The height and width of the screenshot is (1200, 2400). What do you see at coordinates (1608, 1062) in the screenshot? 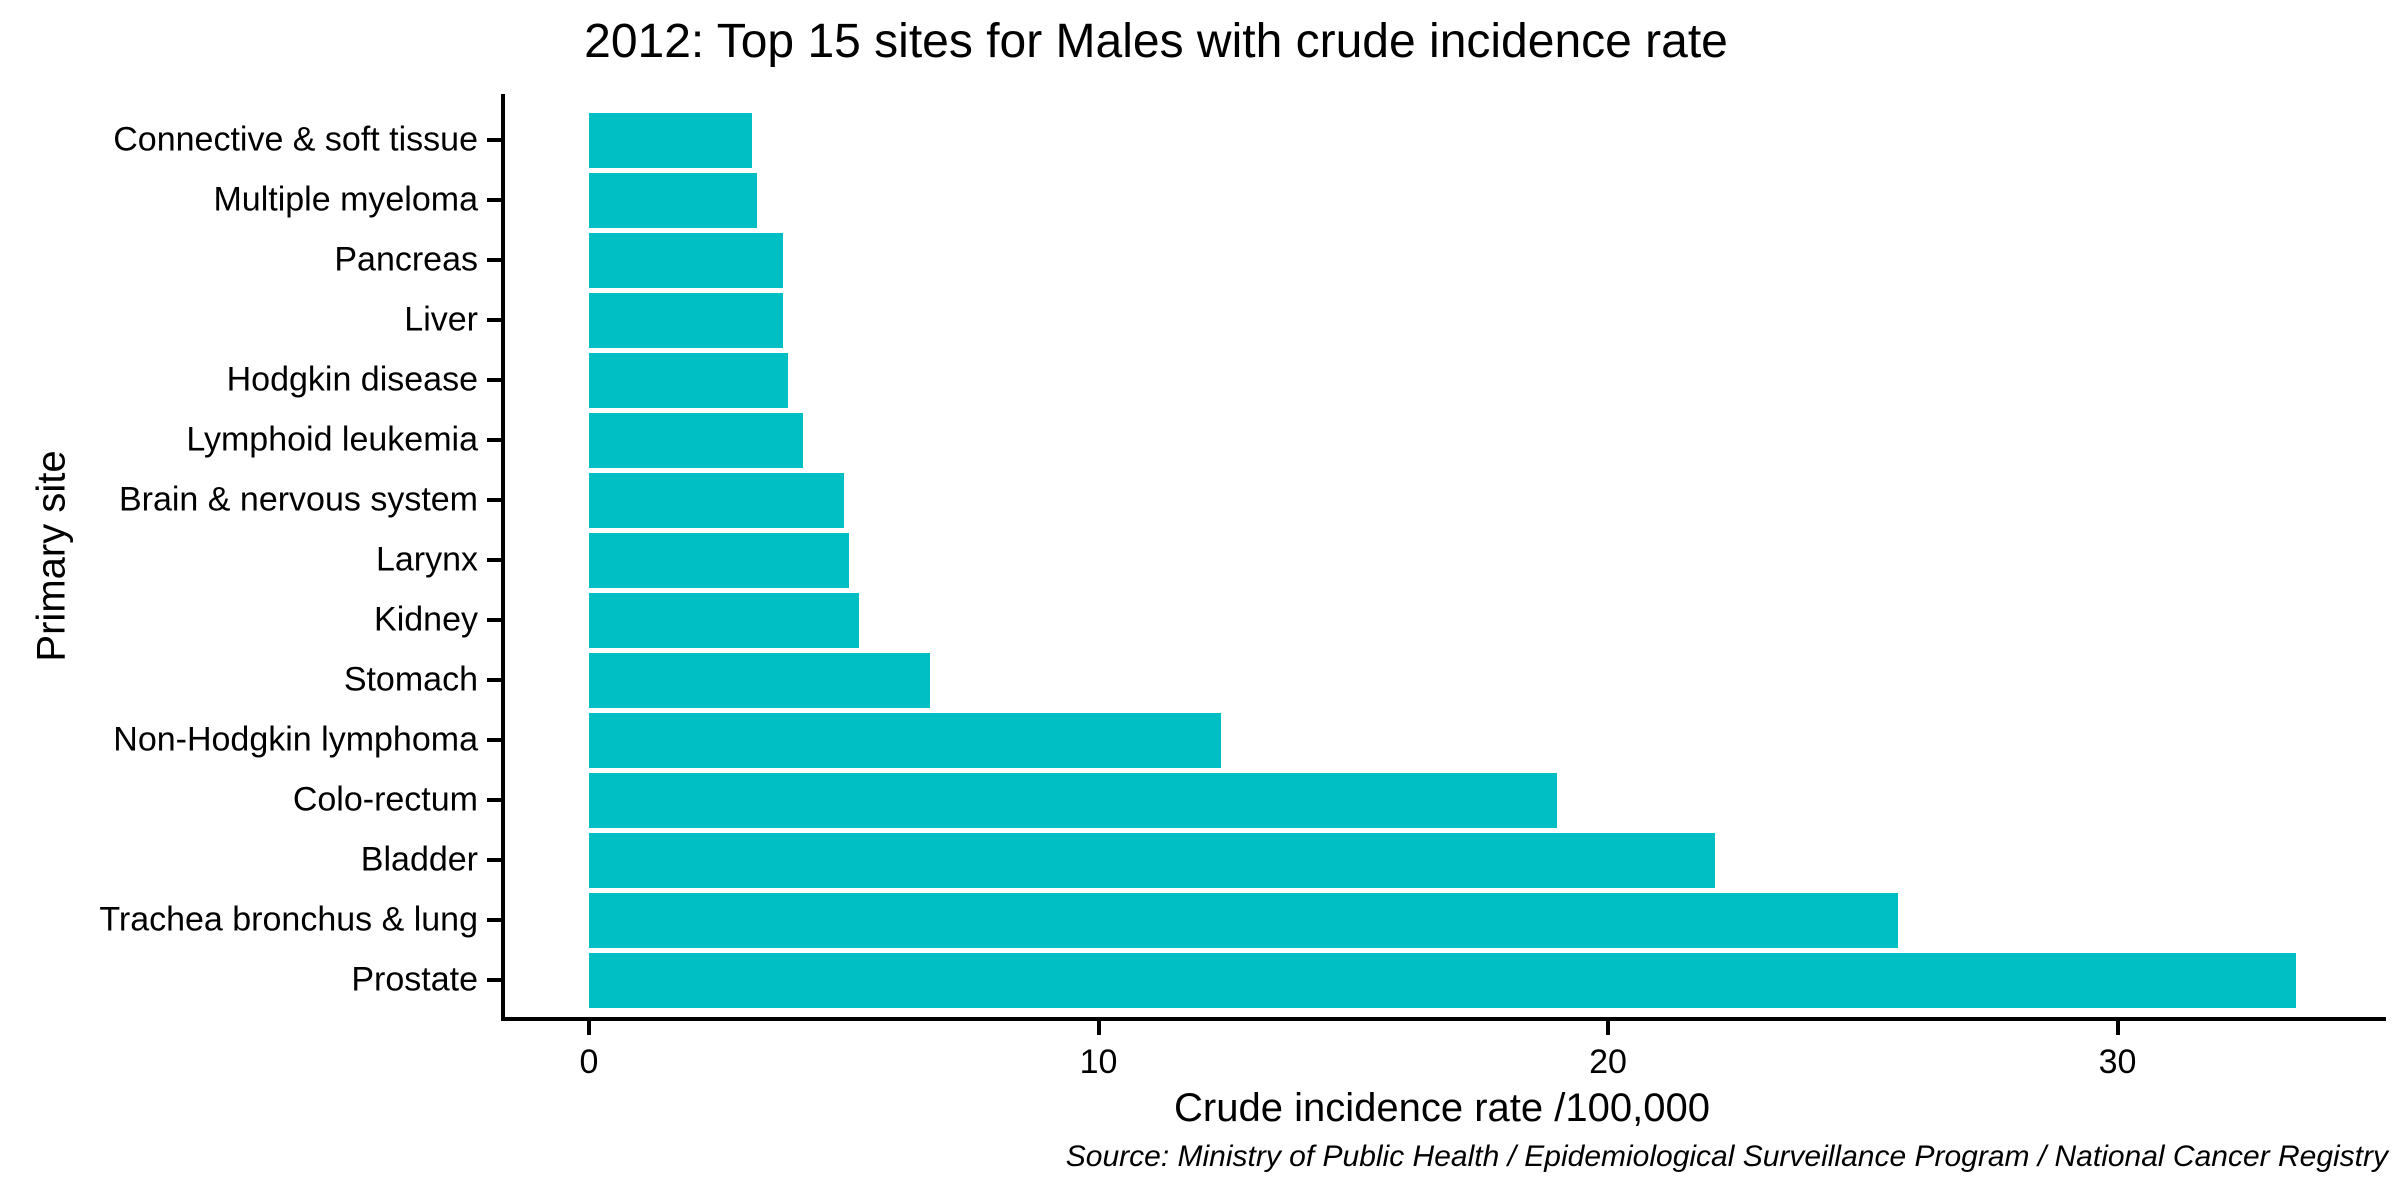
I see `x-tick-label-20: 20` at bounding box center [1608, 1062].